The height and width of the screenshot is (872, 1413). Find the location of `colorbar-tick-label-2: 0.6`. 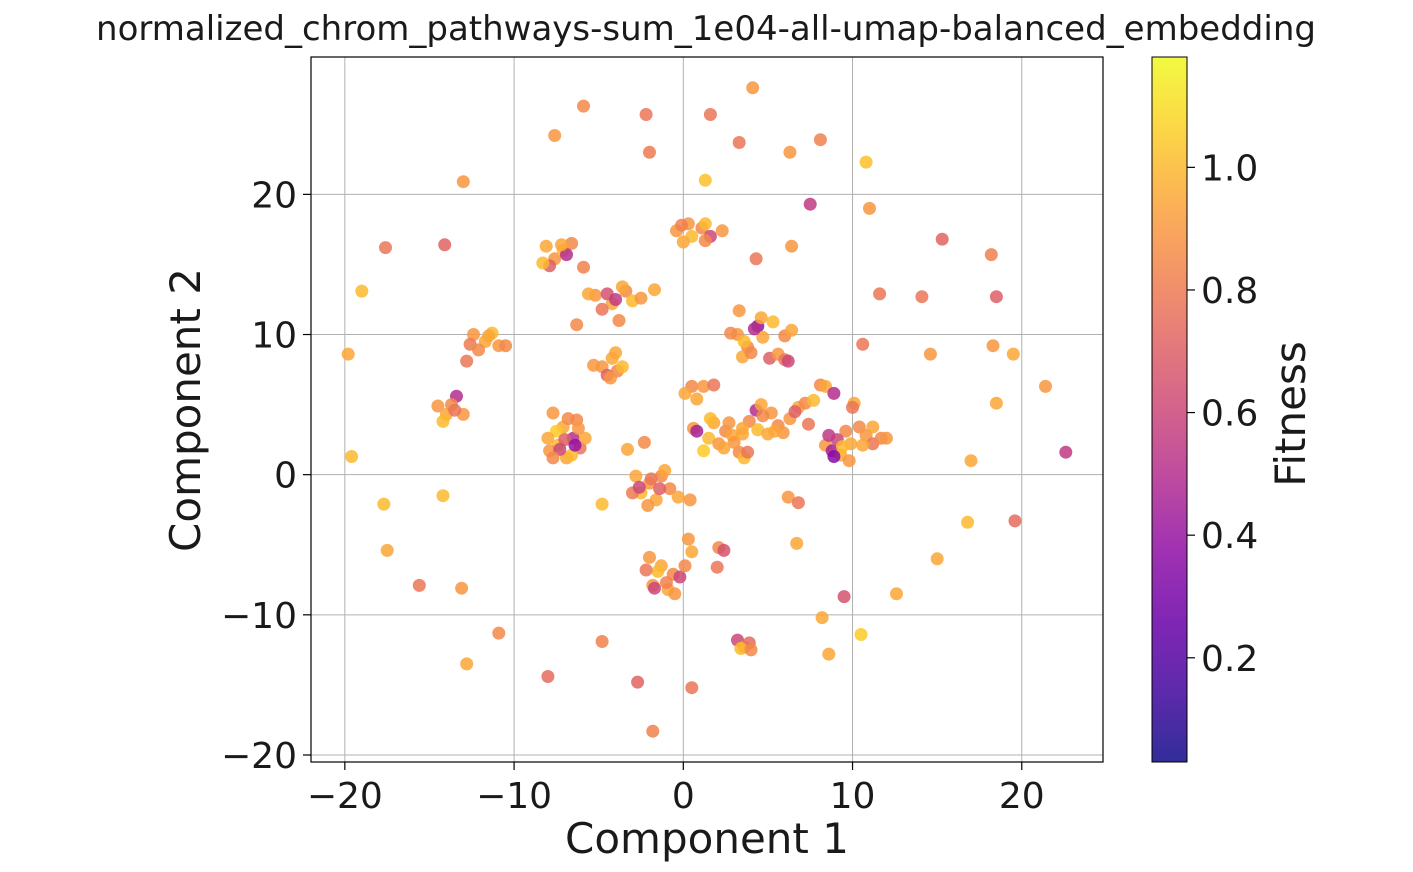

colorbar-tick-label-2: 0.6 is located at coordinates (1229, 414).